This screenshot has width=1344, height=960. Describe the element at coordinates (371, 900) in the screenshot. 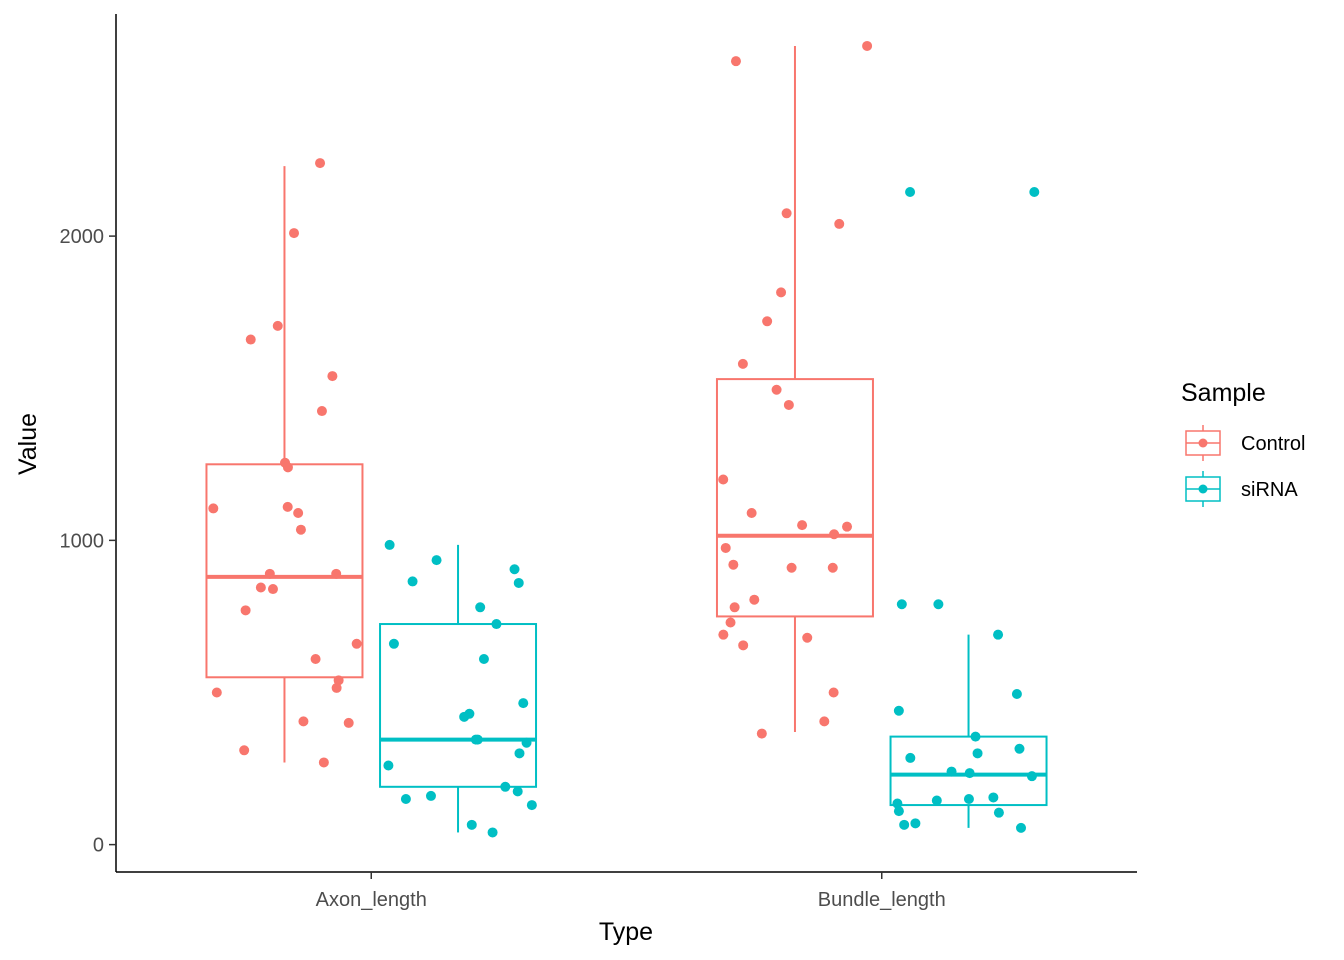

I see `x-tick-label: Axon_length` at that location.